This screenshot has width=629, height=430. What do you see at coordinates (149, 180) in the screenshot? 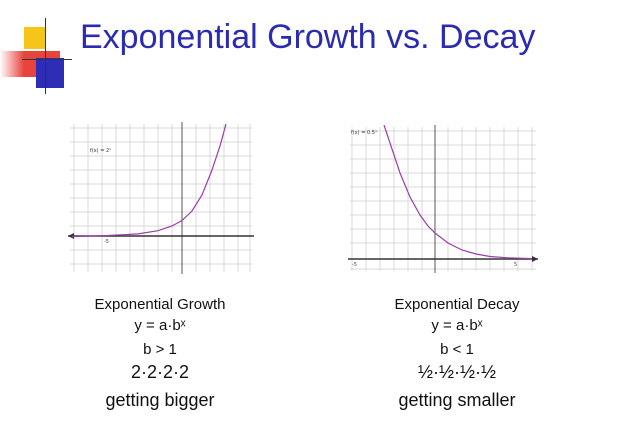
I see `growth-curve` at bounding box center [149, 180].